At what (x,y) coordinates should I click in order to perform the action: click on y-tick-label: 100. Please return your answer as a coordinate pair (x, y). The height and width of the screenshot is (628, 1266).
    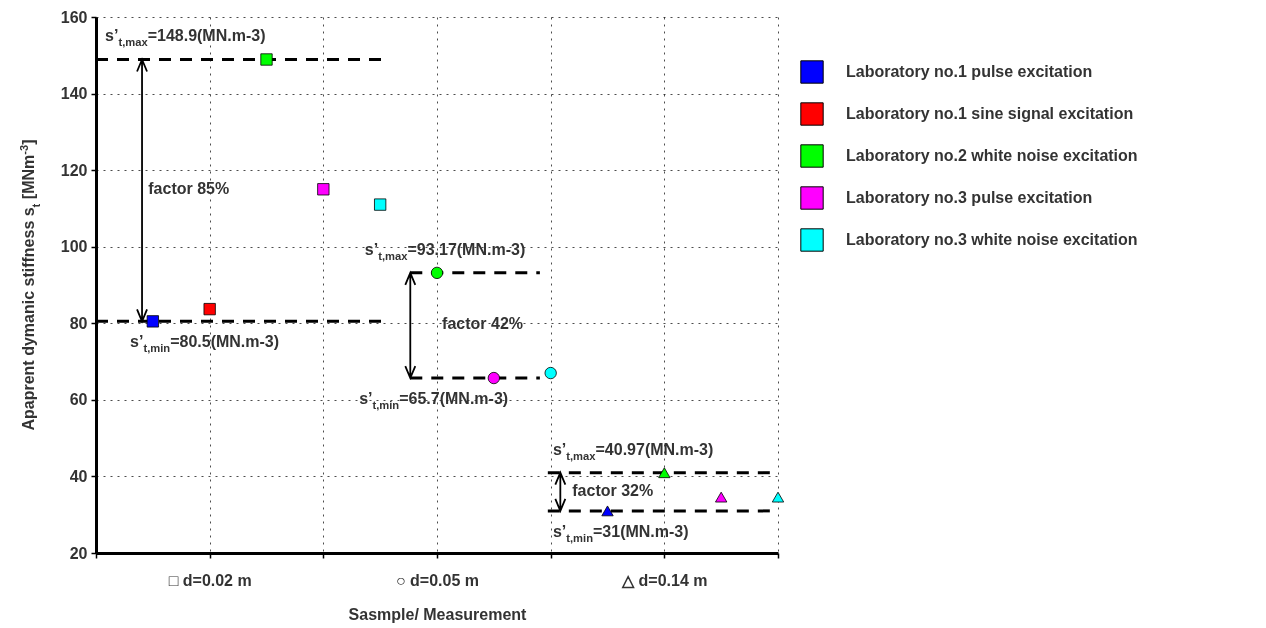
    Looking at the image, I should click on (74, 247).